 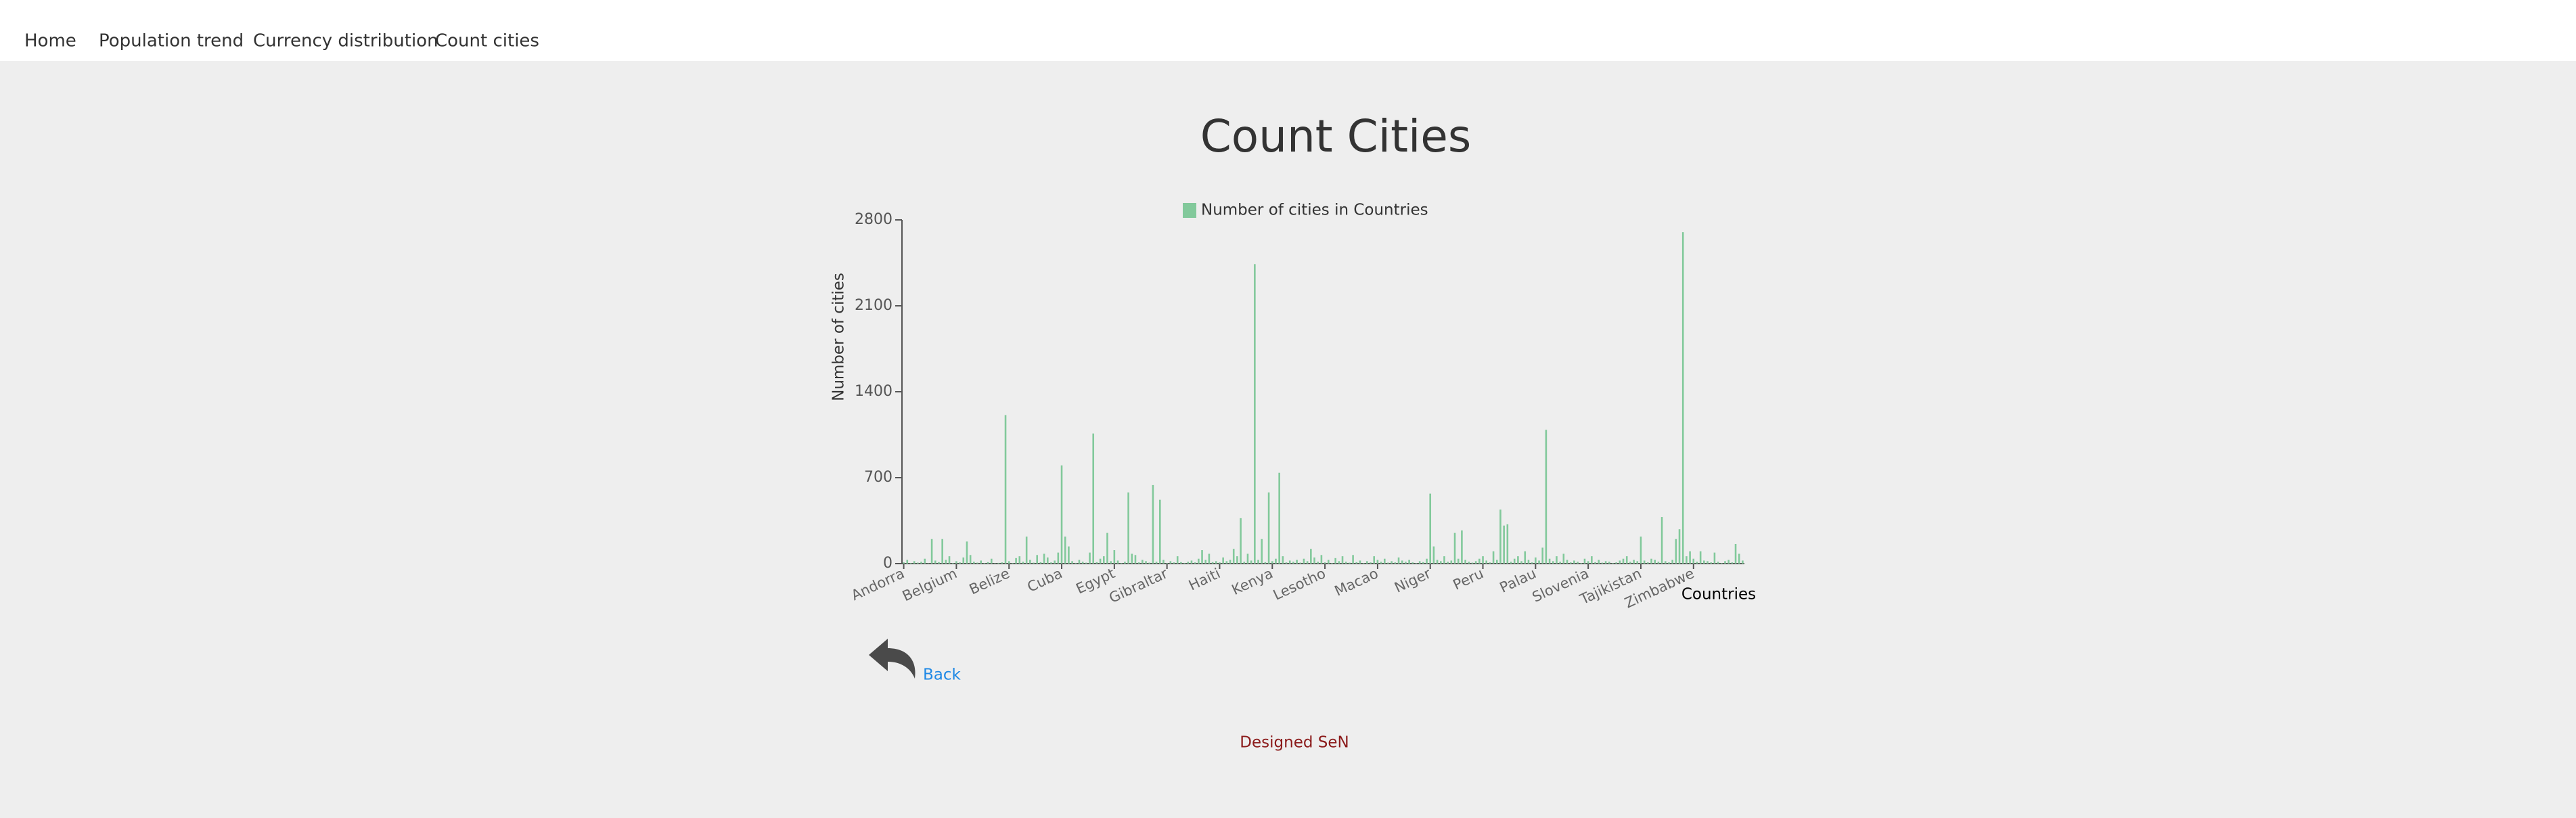 I want to click on x-tick-label: Belgium, so click(x=930, y=584).